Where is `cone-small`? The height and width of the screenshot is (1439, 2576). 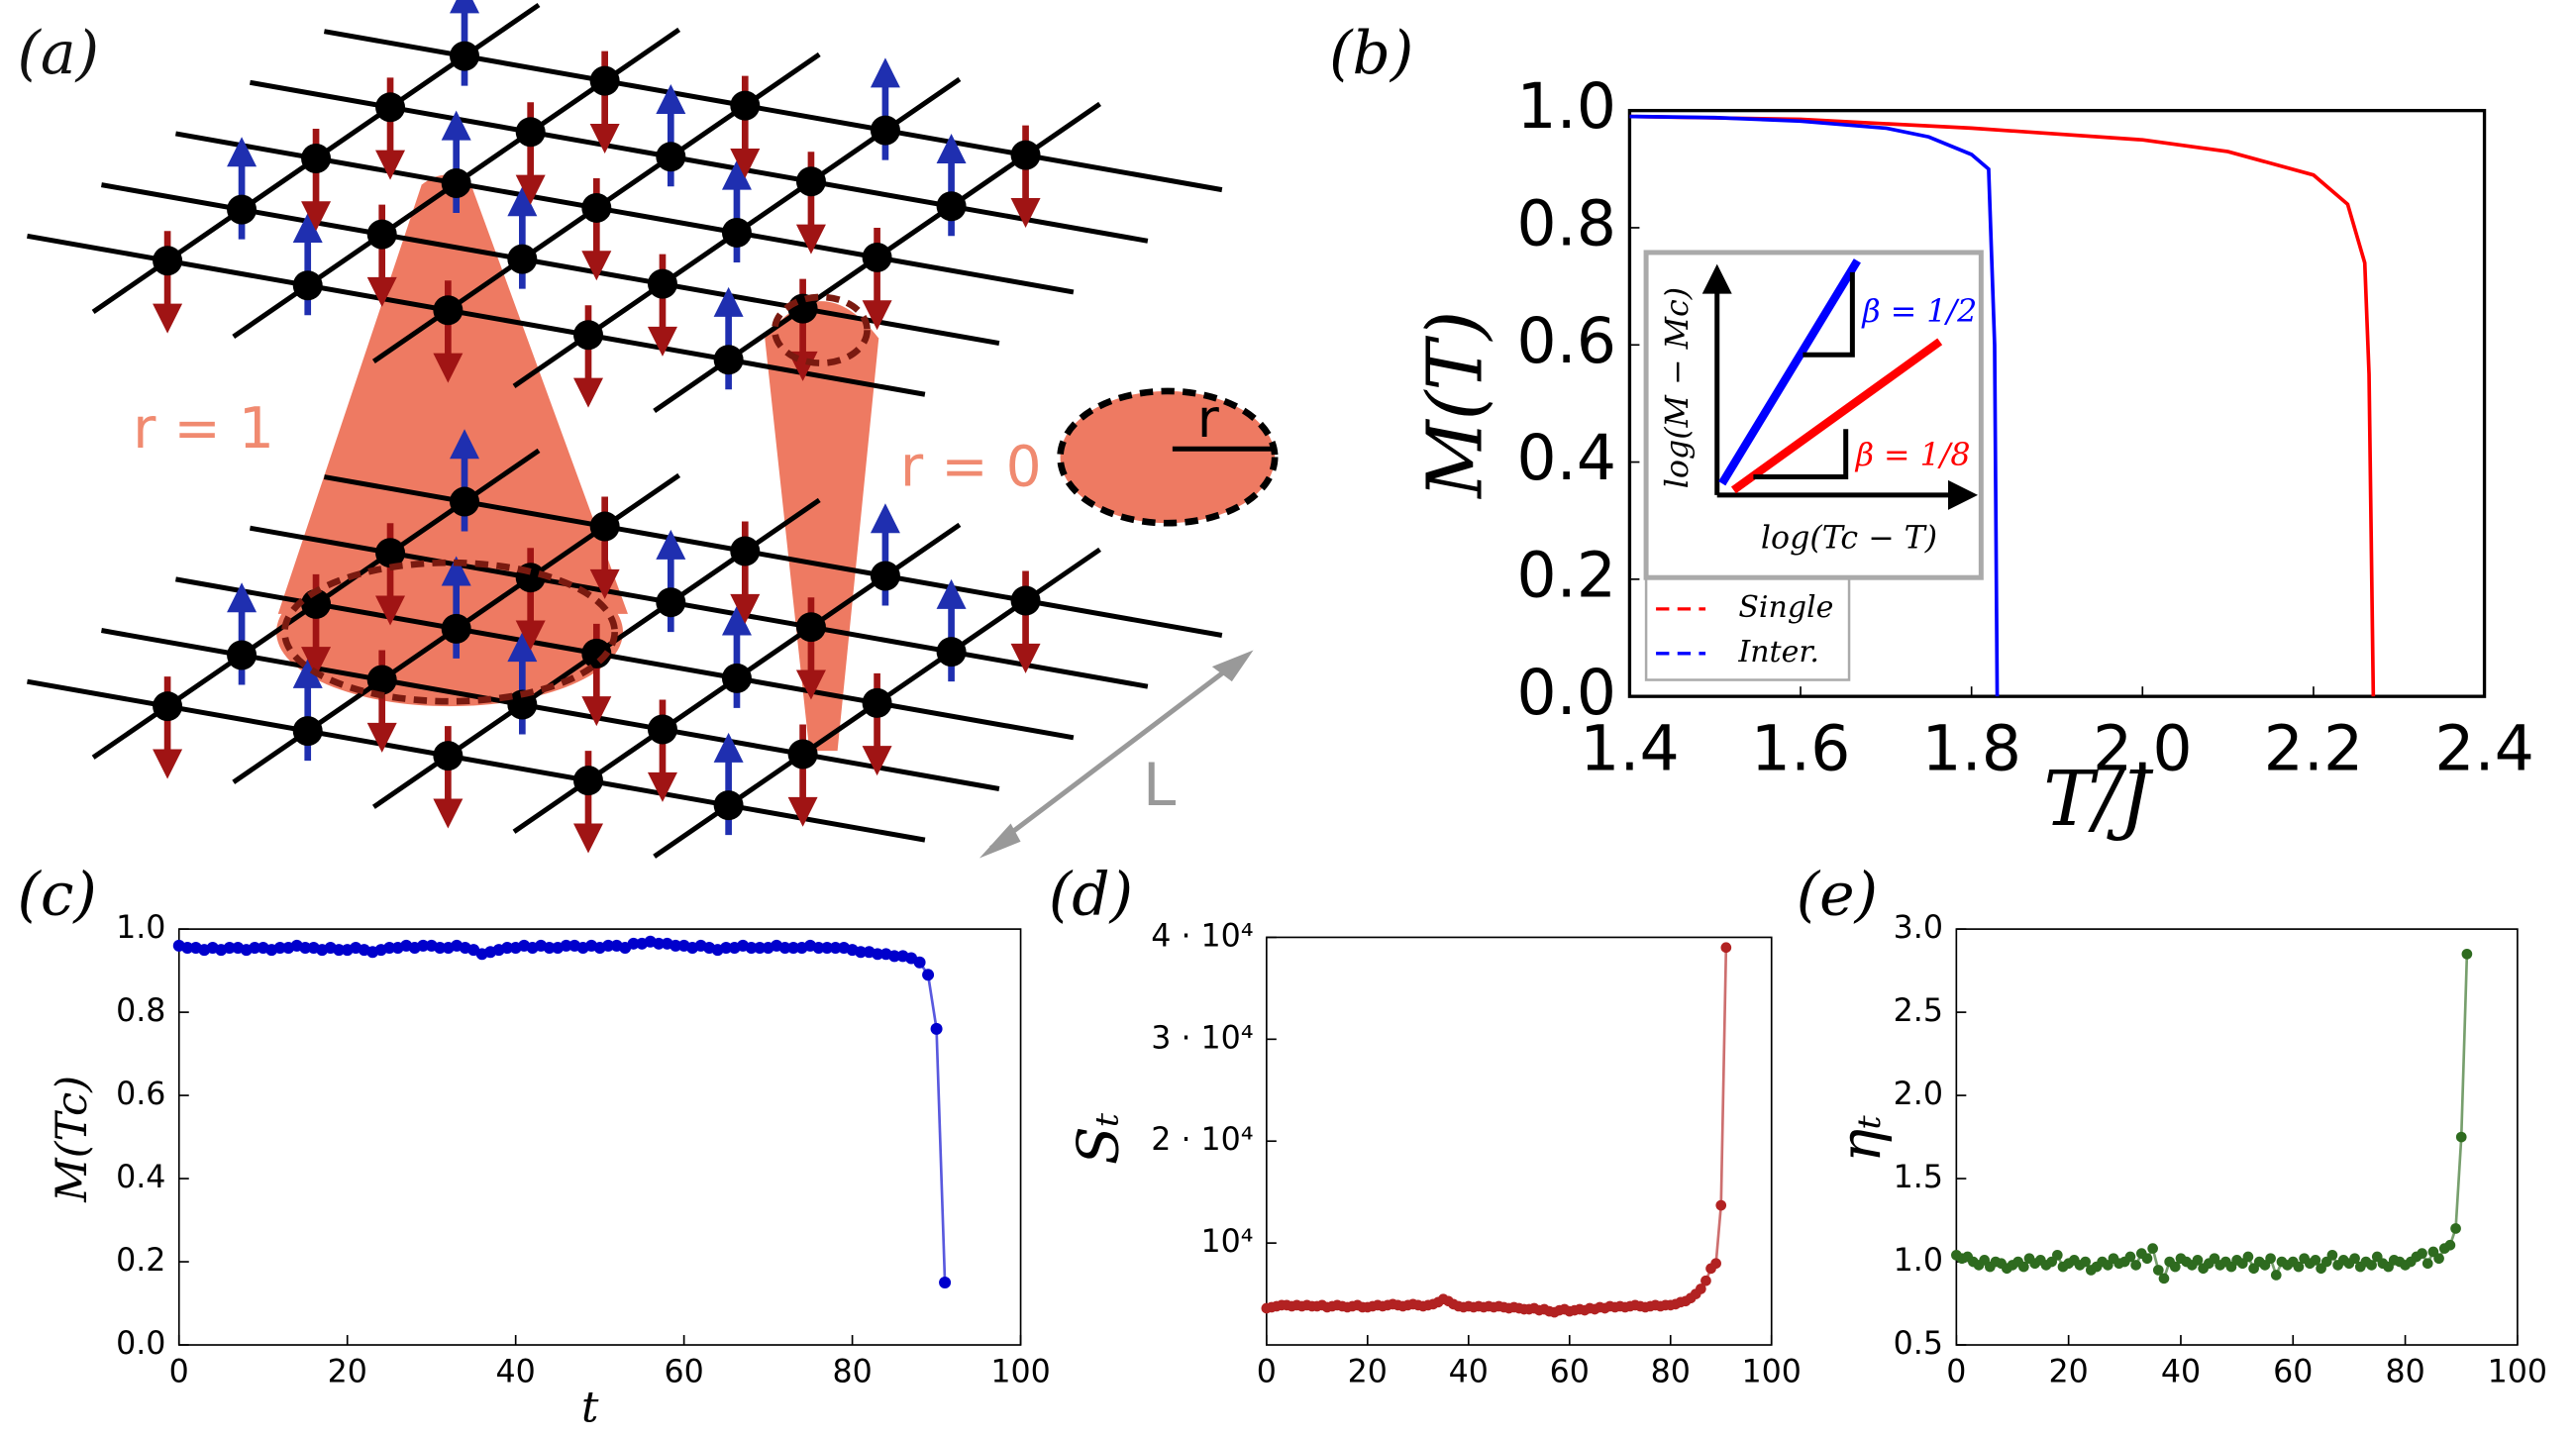
cone-small is located at coordinates (822, 526).